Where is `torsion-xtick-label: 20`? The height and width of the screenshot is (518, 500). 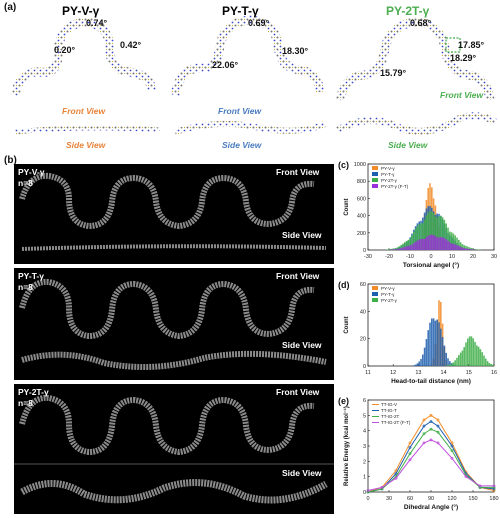
torsion-xtick-label: 20 is located at coordinates (473, 257).